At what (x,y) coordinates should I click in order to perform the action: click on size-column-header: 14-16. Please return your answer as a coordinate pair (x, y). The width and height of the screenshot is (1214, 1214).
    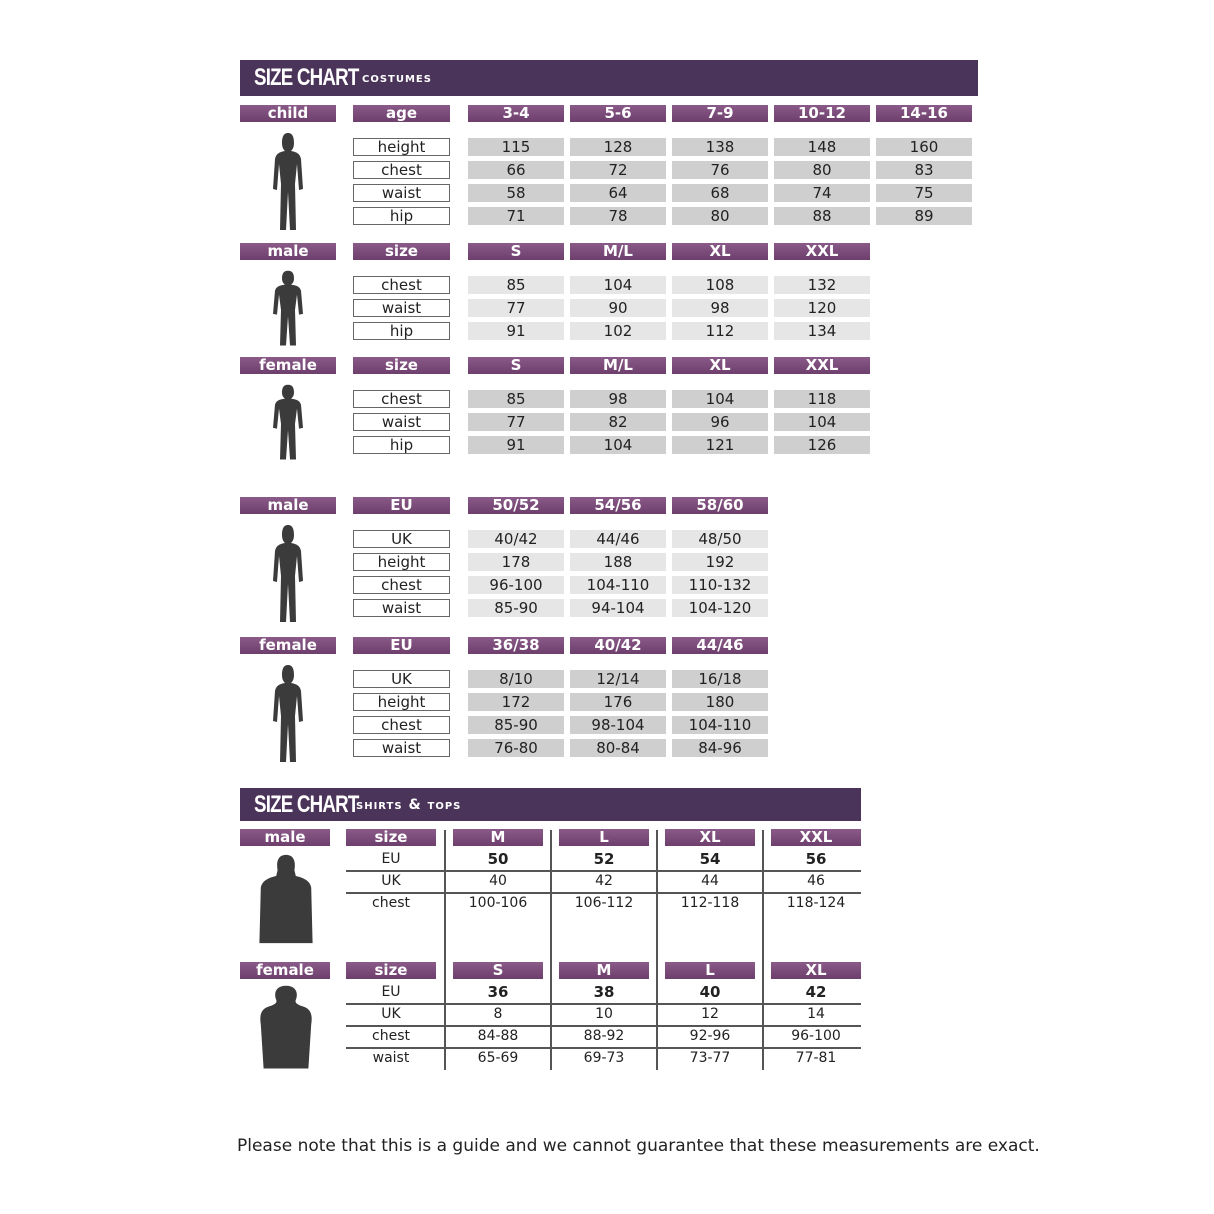
    Looking at the image, I should click on (924, 113).